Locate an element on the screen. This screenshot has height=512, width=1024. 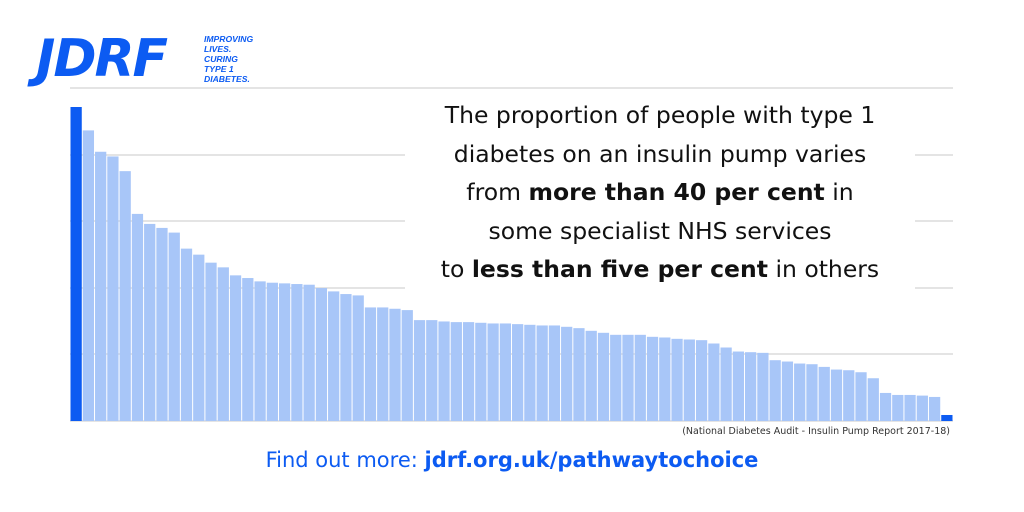
headline-emphasis-high: more than 40 per cent is located at coordinates (676, 192).